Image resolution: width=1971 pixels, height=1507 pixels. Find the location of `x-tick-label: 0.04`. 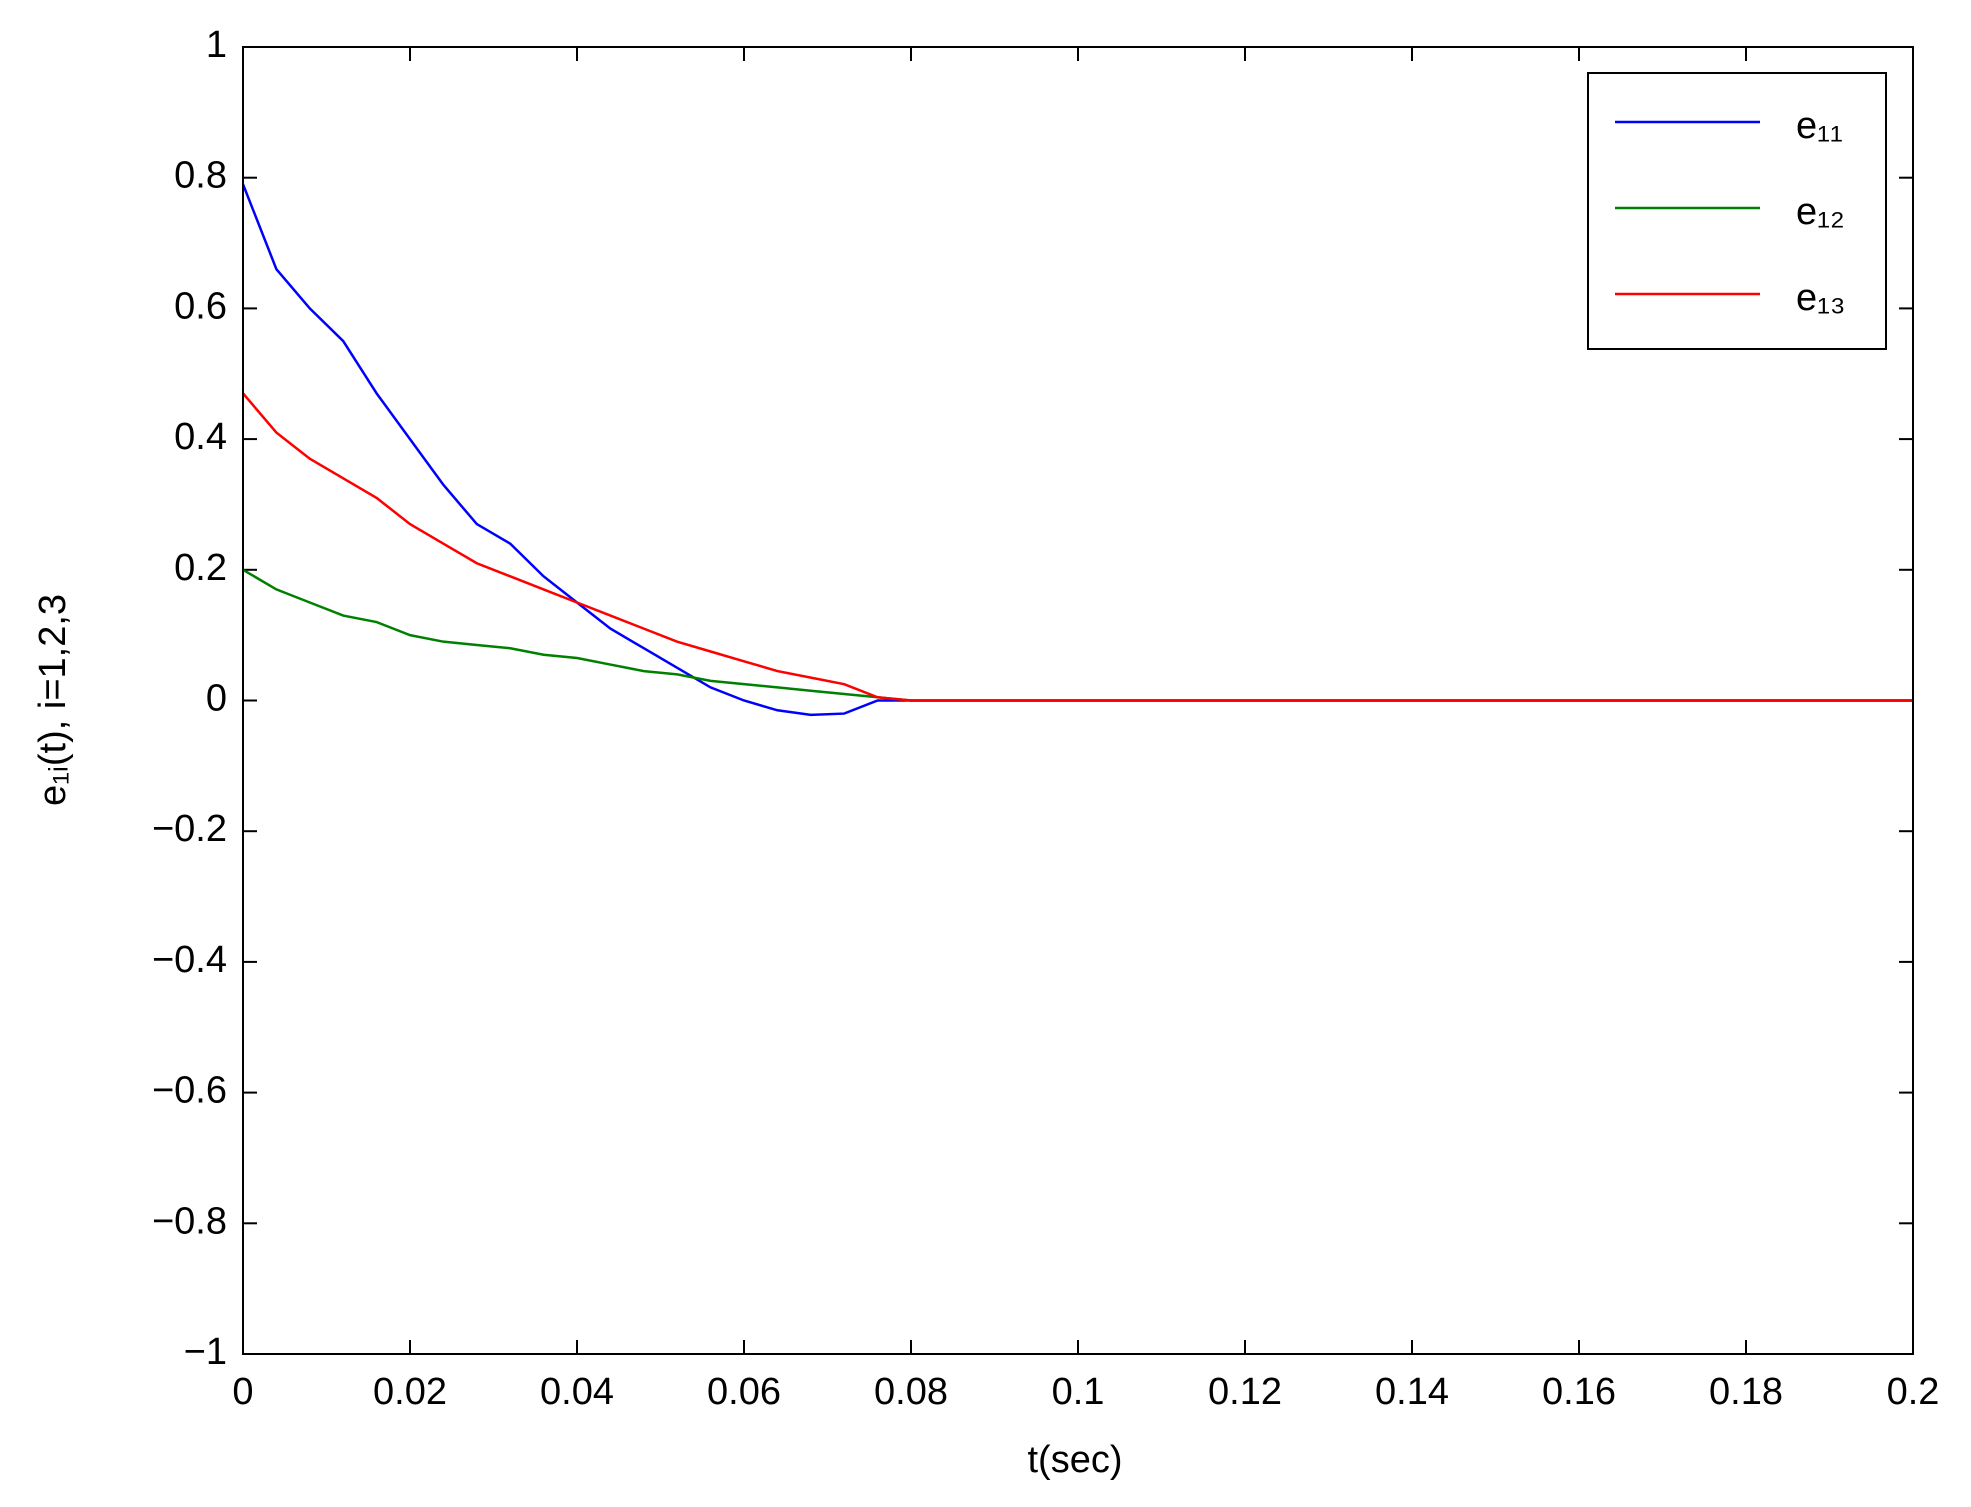

x-tick-label: 0.04 is located at coordinates (577, 1392).